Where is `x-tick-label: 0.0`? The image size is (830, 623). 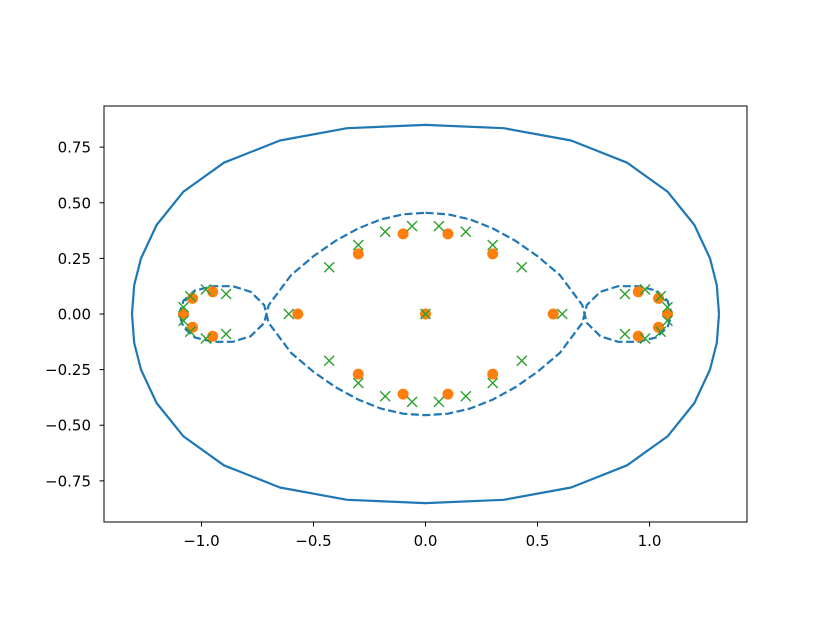 x-tick-label: 0.0 is located at coordinates (426, 541).